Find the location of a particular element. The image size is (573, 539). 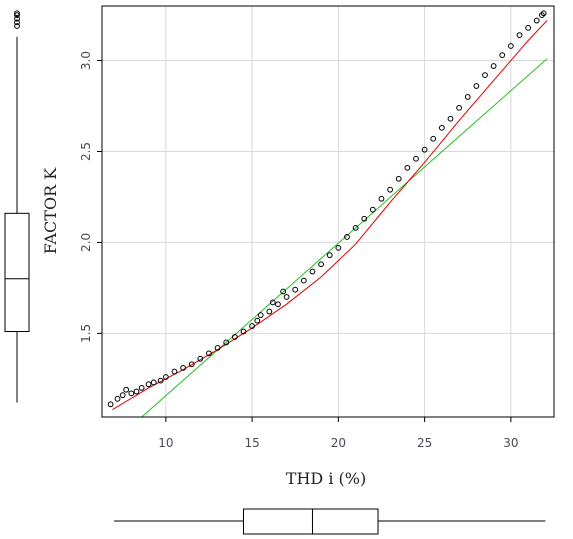

x-marginal-boxplot is located at coordinates (330, 521).